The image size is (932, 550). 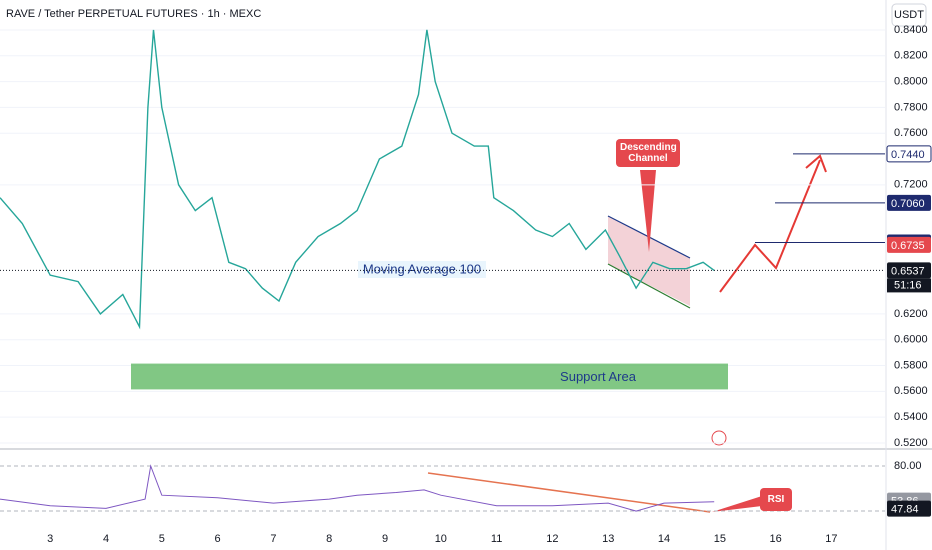 I want to click on rsi-callout: RSI, so click(x=776, y=499).